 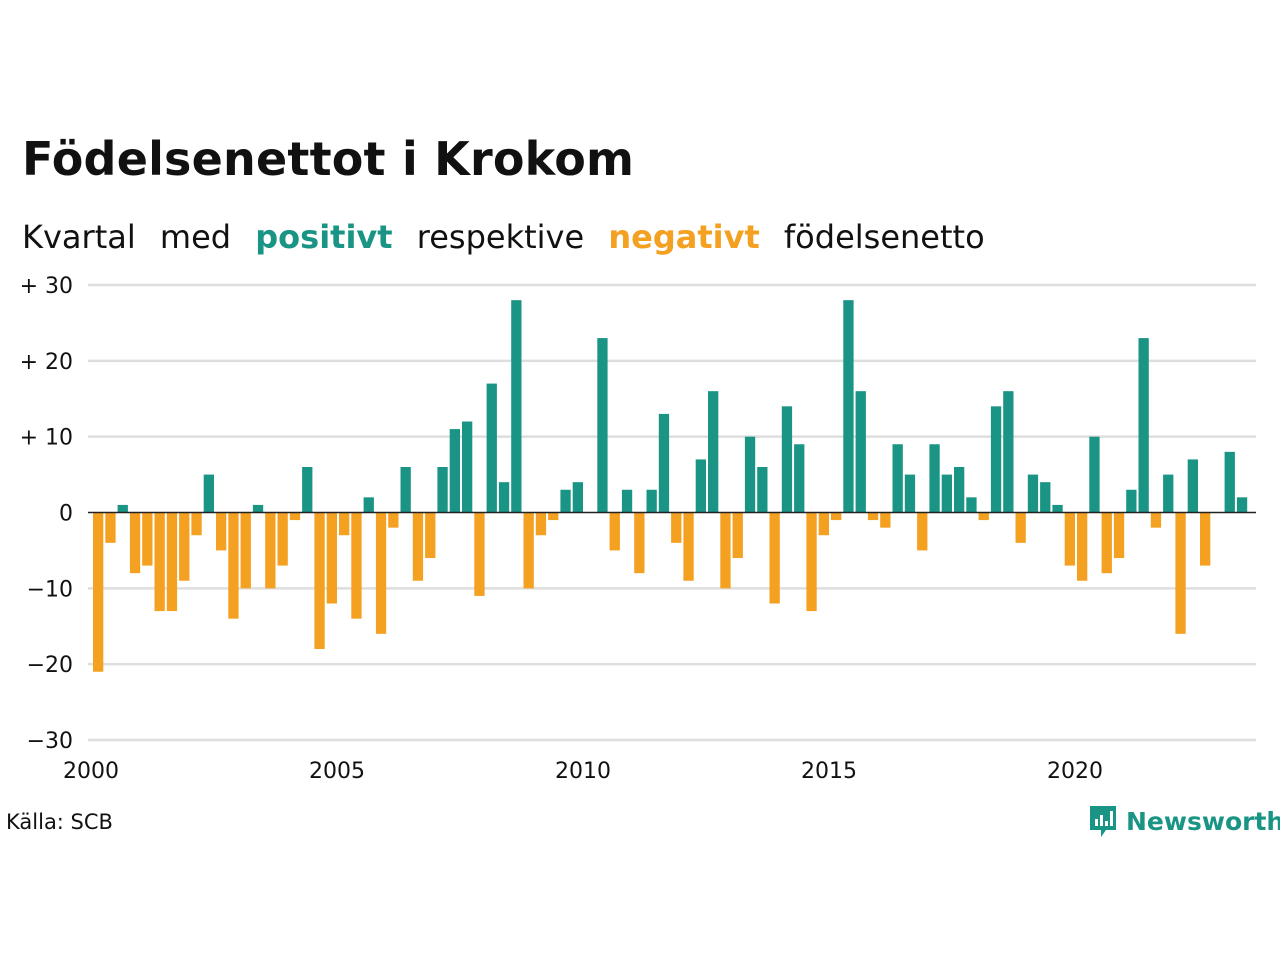 I want to click on y-tick-label: −10, so click(x=50, y=589).